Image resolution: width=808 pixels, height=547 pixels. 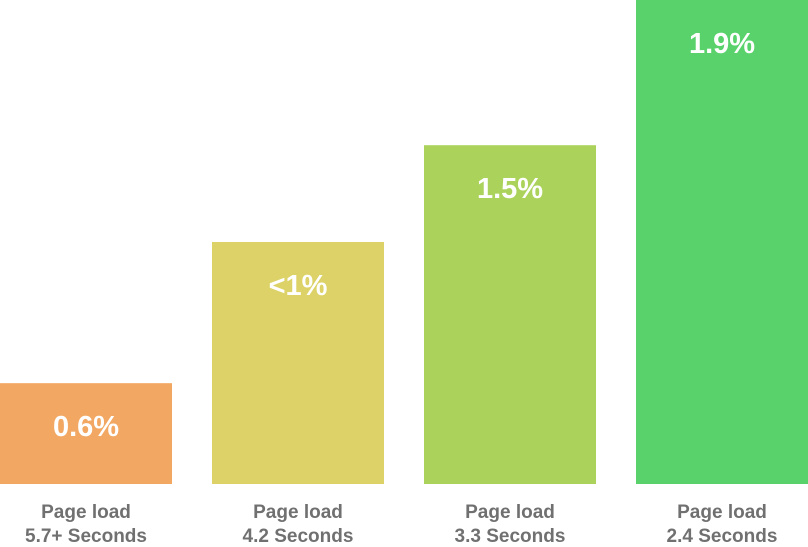 I want to click on bar-value-label-1: 0.6%, so click(x=86, y=427).